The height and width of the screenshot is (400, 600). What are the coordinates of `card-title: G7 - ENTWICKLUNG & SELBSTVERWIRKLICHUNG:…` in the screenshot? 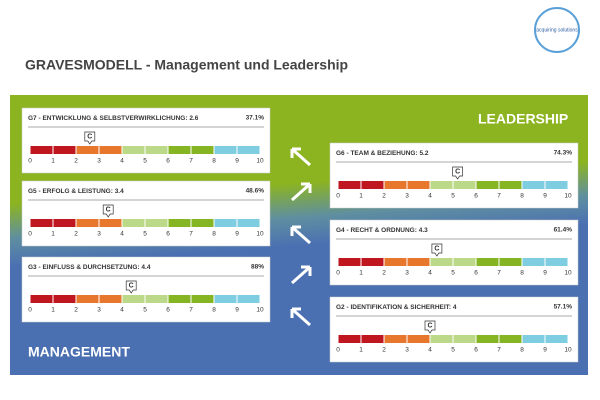 It's located at (113, 118).